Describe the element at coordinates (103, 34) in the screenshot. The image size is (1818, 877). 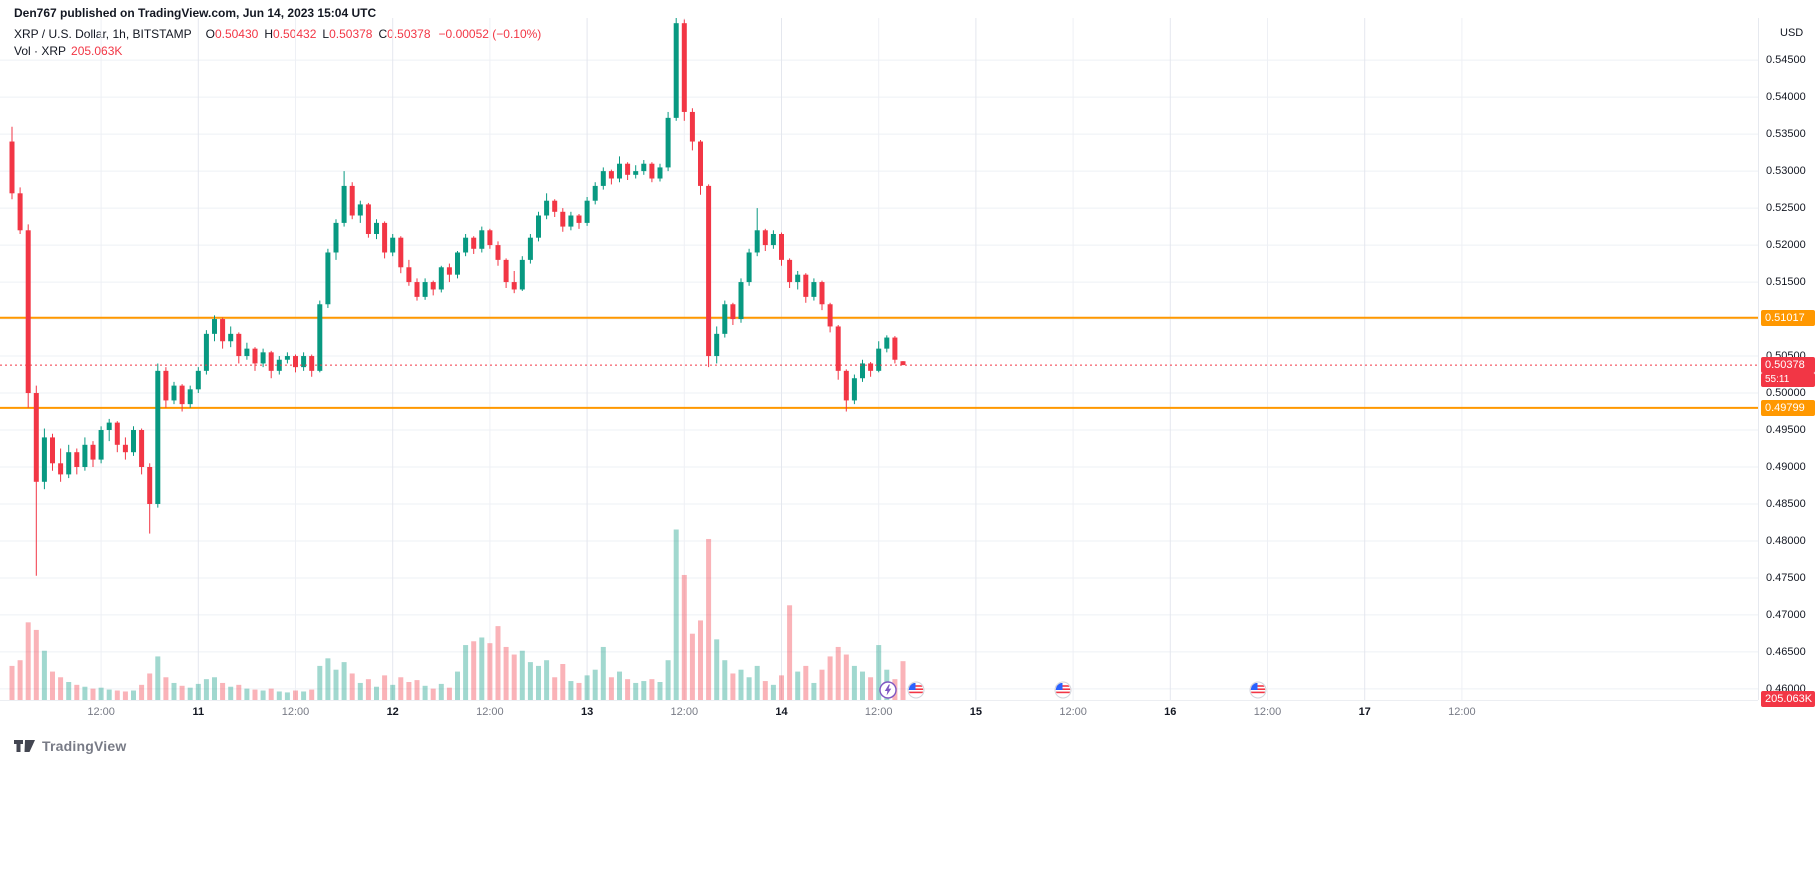
I see `symbol-title: XRP / U.S. Dollar, 1h, BITSTAMP` at that location.